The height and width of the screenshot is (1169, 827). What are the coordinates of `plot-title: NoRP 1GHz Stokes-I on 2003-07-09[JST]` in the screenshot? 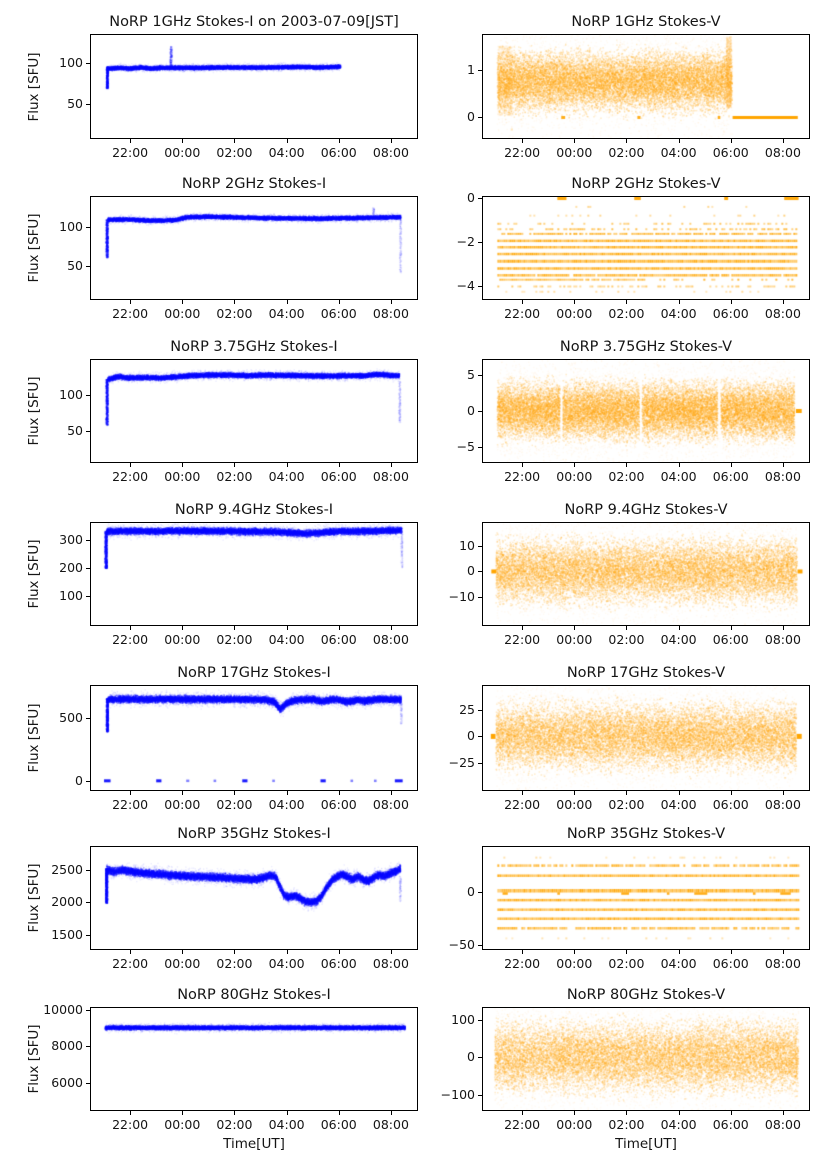 It's located at (254, 22).